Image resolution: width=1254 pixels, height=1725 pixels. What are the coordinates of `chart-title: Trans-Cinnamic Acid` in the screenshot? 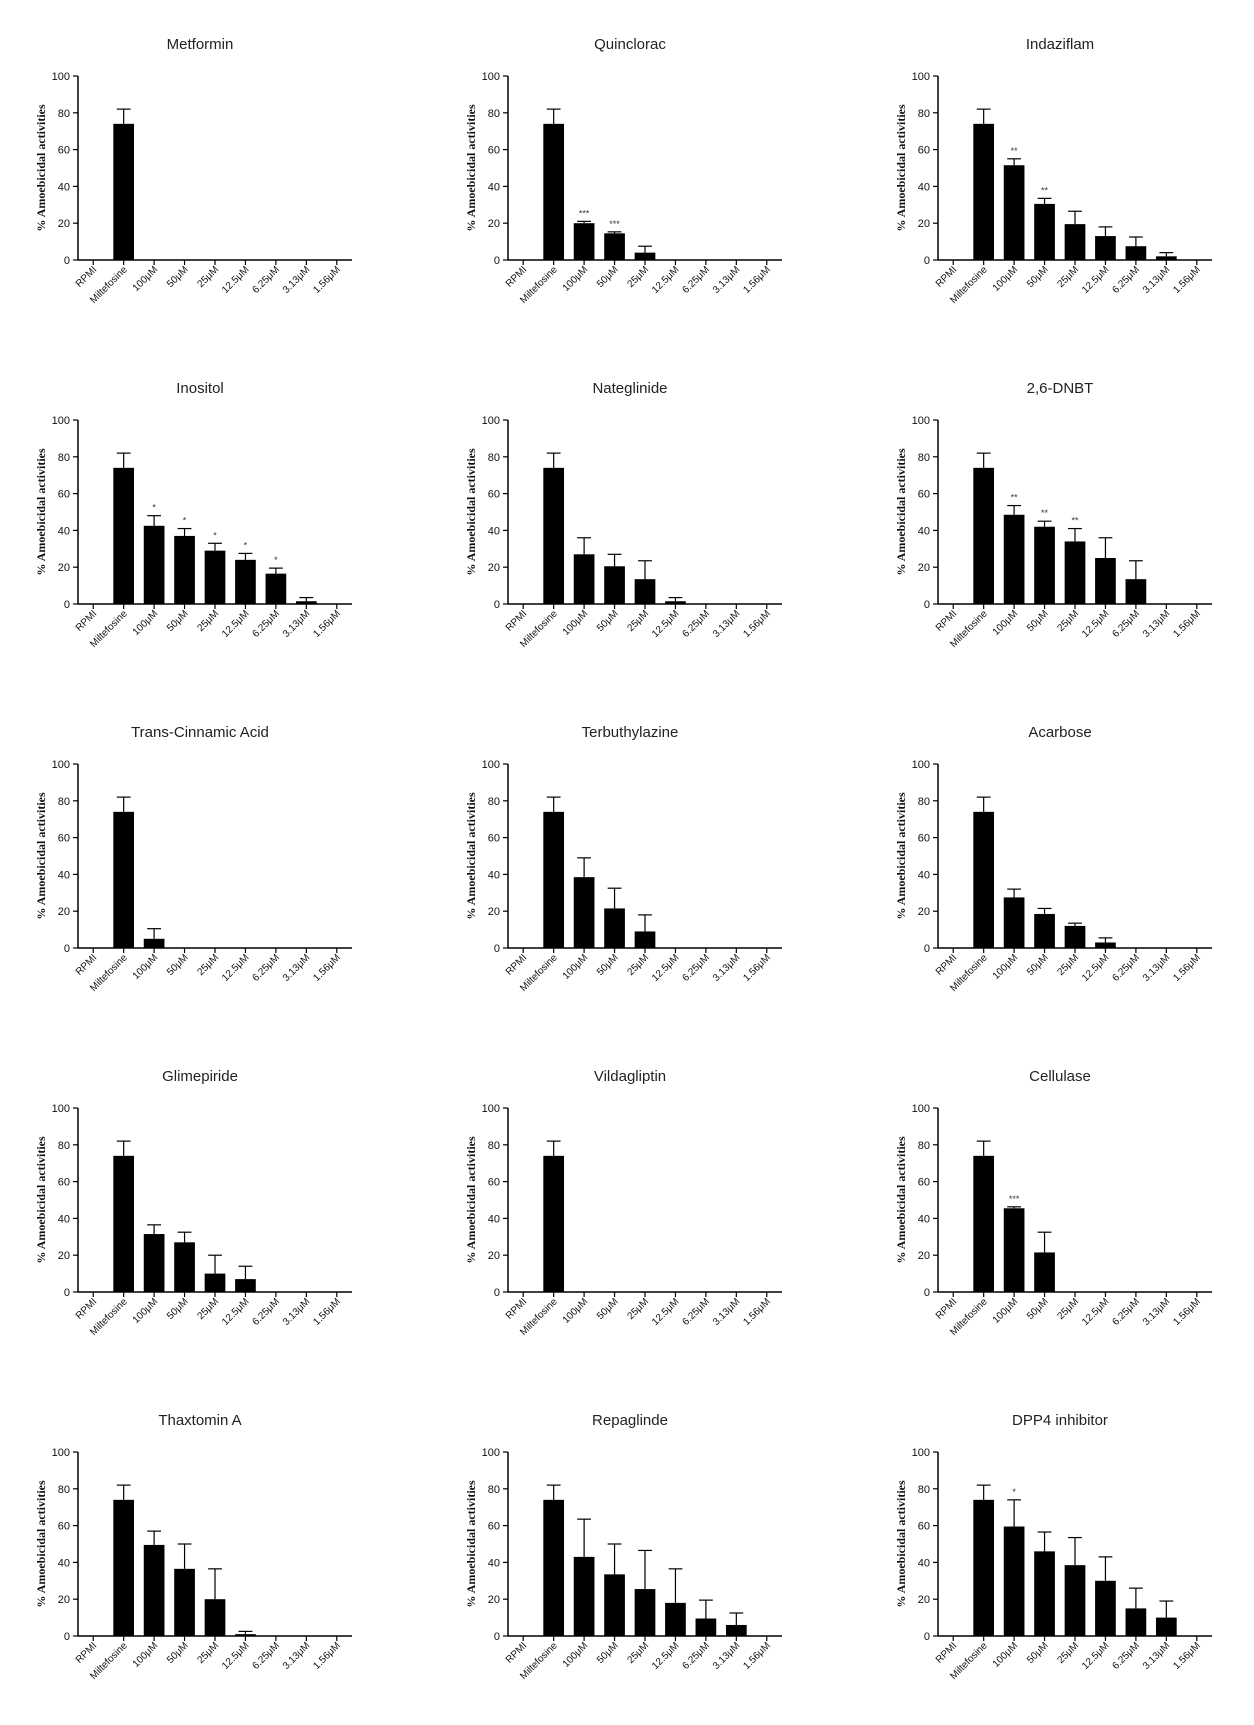 It's located at (200, 732).